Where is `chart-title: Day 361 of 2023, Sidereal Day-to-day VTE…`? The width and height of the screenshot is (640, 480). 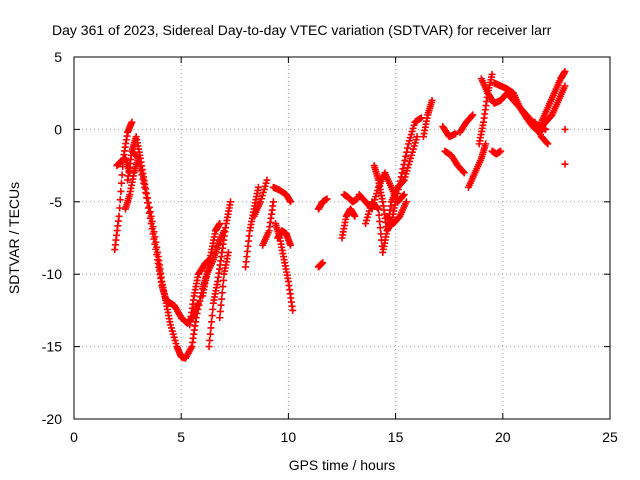
chart-title: Day 361 of 2023, Sidereal Day-to-day VTE… is located at coordinates (302, 30).